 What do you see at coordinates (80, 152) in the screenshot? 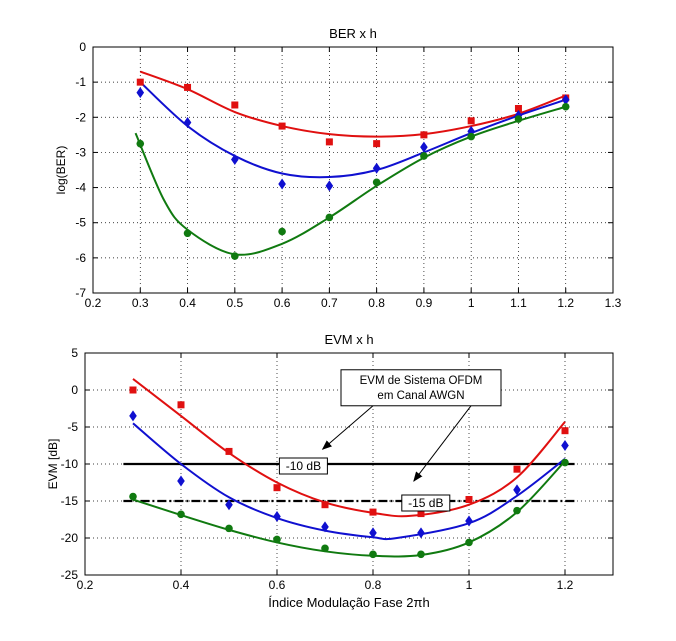
I see `chart1-y-tick-label: -3` at bounding box center [80, 152].